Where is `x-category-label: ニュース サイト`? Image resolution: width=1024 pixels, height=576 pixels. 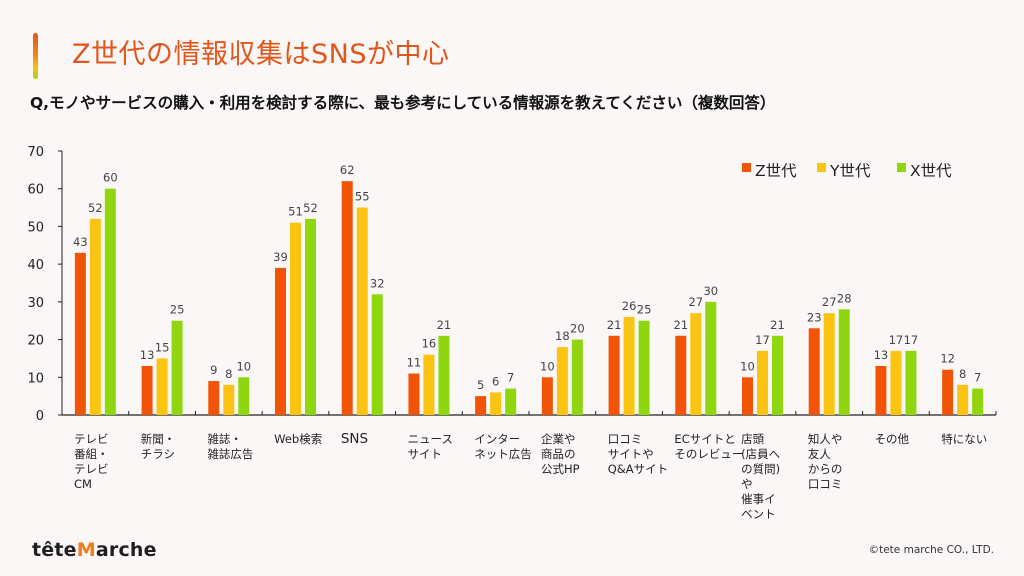 x-category-label: ニュース サイト is located at coordinates (430, 446).